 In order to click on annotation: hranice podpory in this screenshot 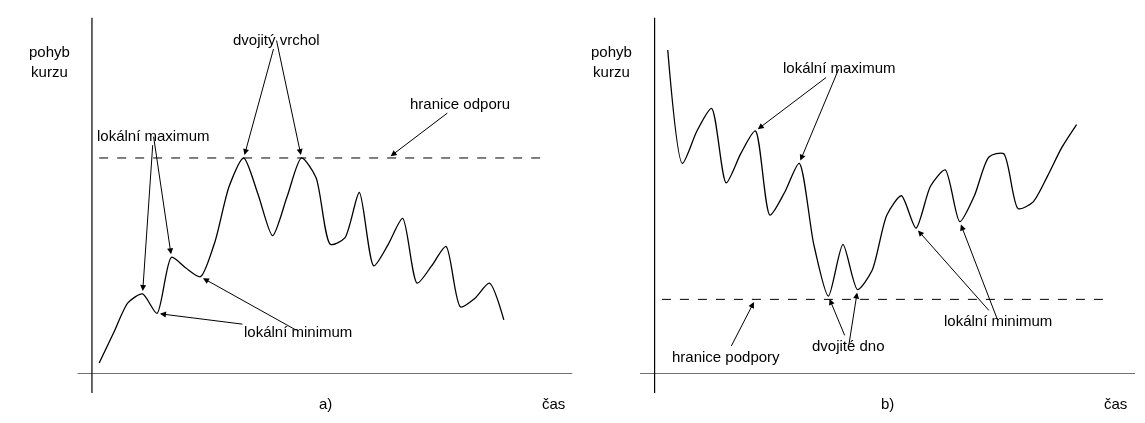, I will do `click(726, 356)`.